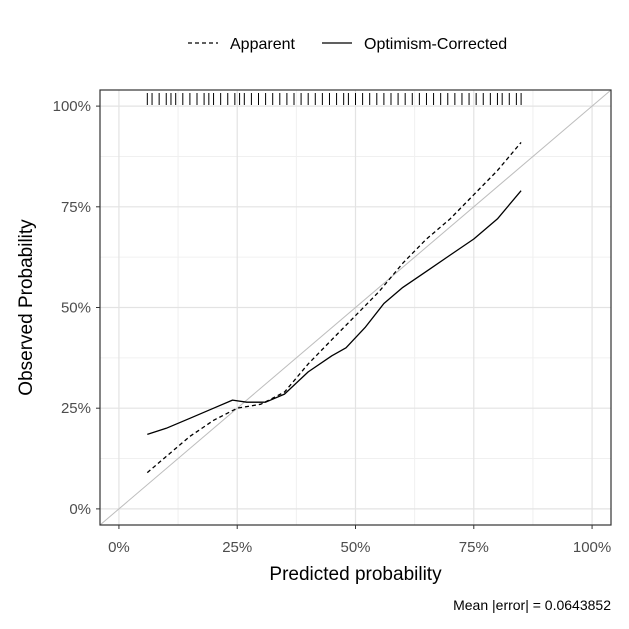 The width and height of the screenshot is (629, 629). What do you see at coordinates (474, 547) in the screenshot?
I see `x-tick-label: 75%` at bounding box center [474, 547].